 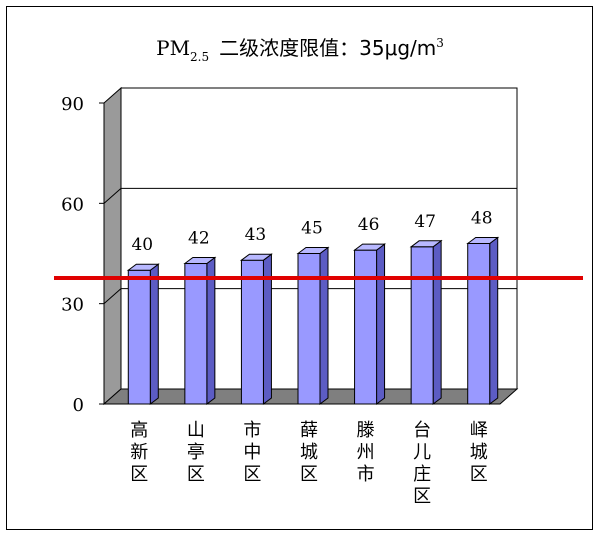 I want to click on data-label: 42, so click(x=199, y=239).